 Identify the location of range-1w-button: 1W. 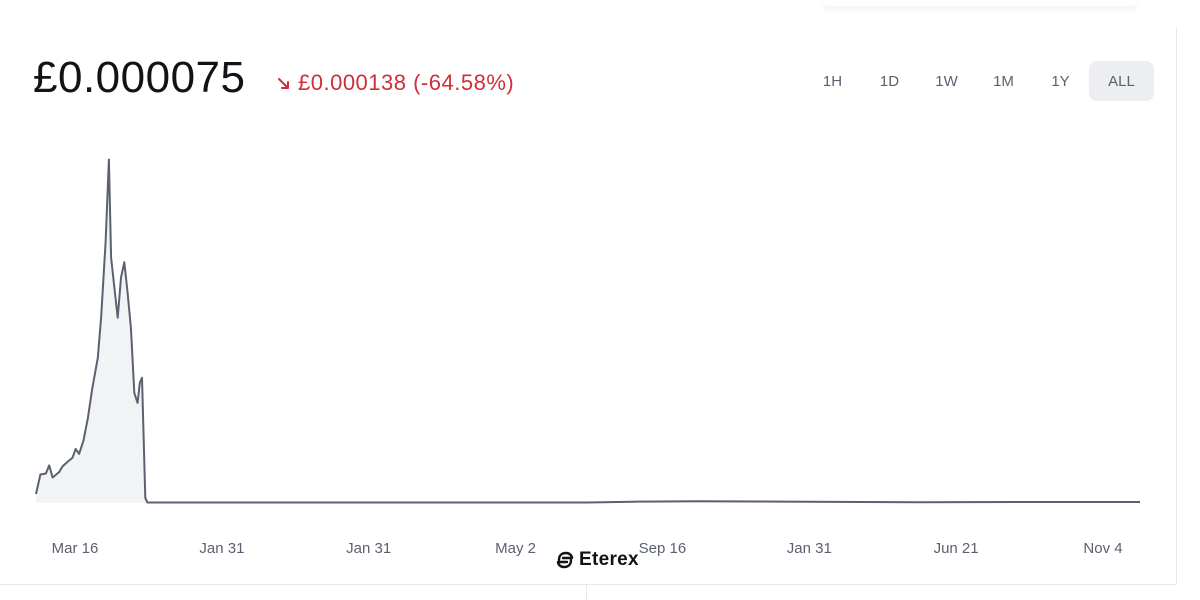
(946, 81).